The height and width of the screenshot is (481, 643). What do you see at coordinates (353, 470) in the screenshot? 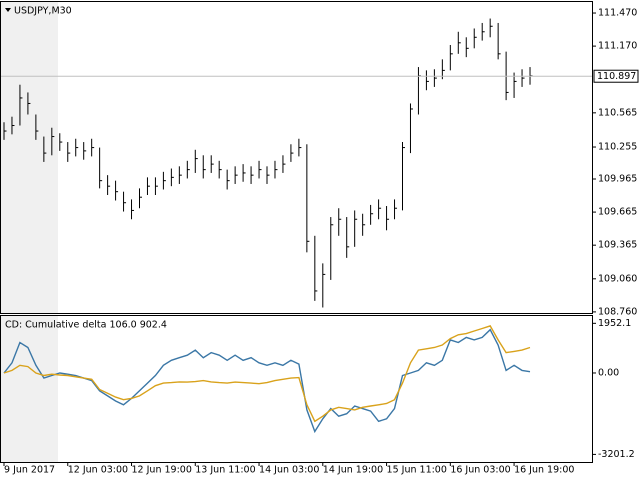
I see `x-tick-label: 14 Jun 19:00` at bounding box center [353, 470].